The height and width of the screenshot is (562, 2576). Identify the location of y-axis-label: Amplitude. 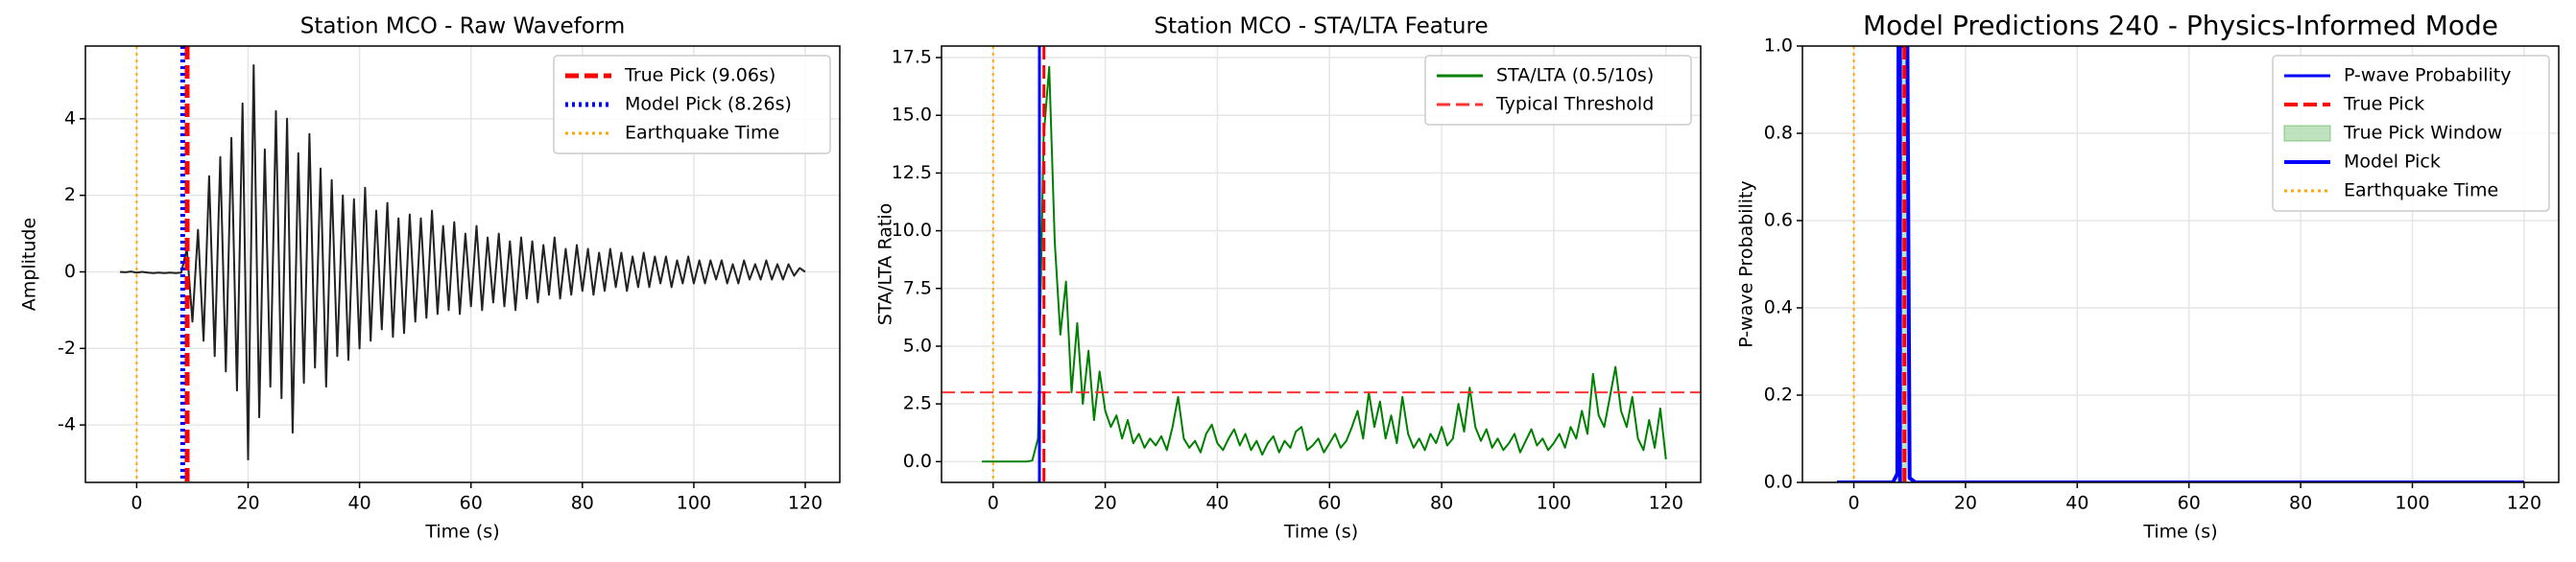
(29, 264).